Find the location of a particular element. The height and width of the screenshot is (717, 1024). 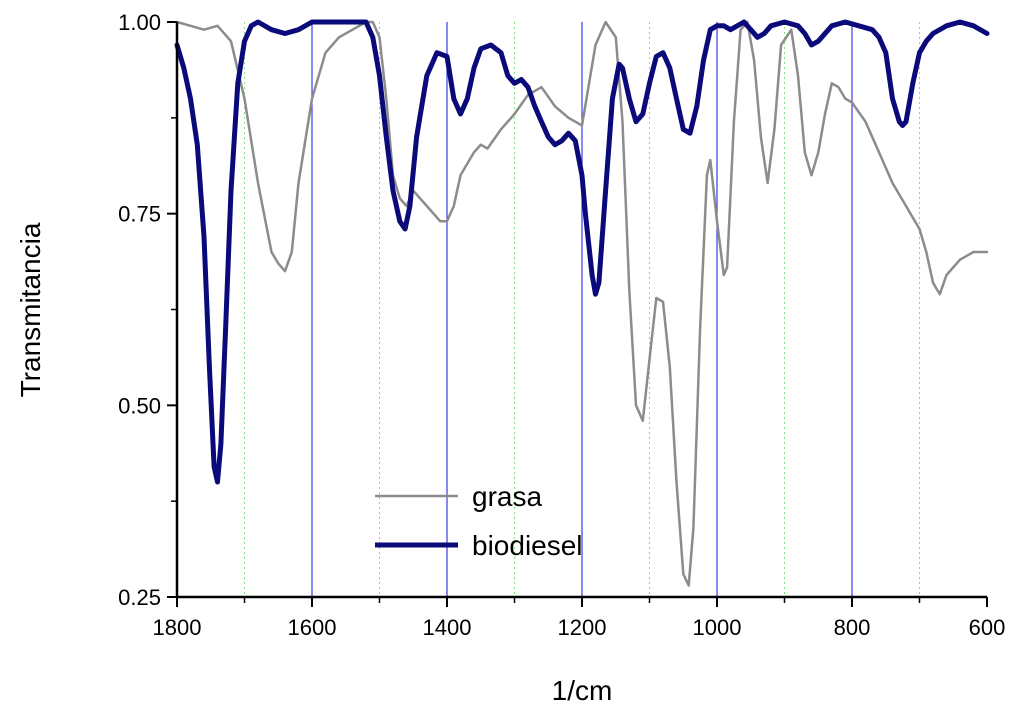

y-axis-label: Transmitancia is located at coordinates (30, 309).